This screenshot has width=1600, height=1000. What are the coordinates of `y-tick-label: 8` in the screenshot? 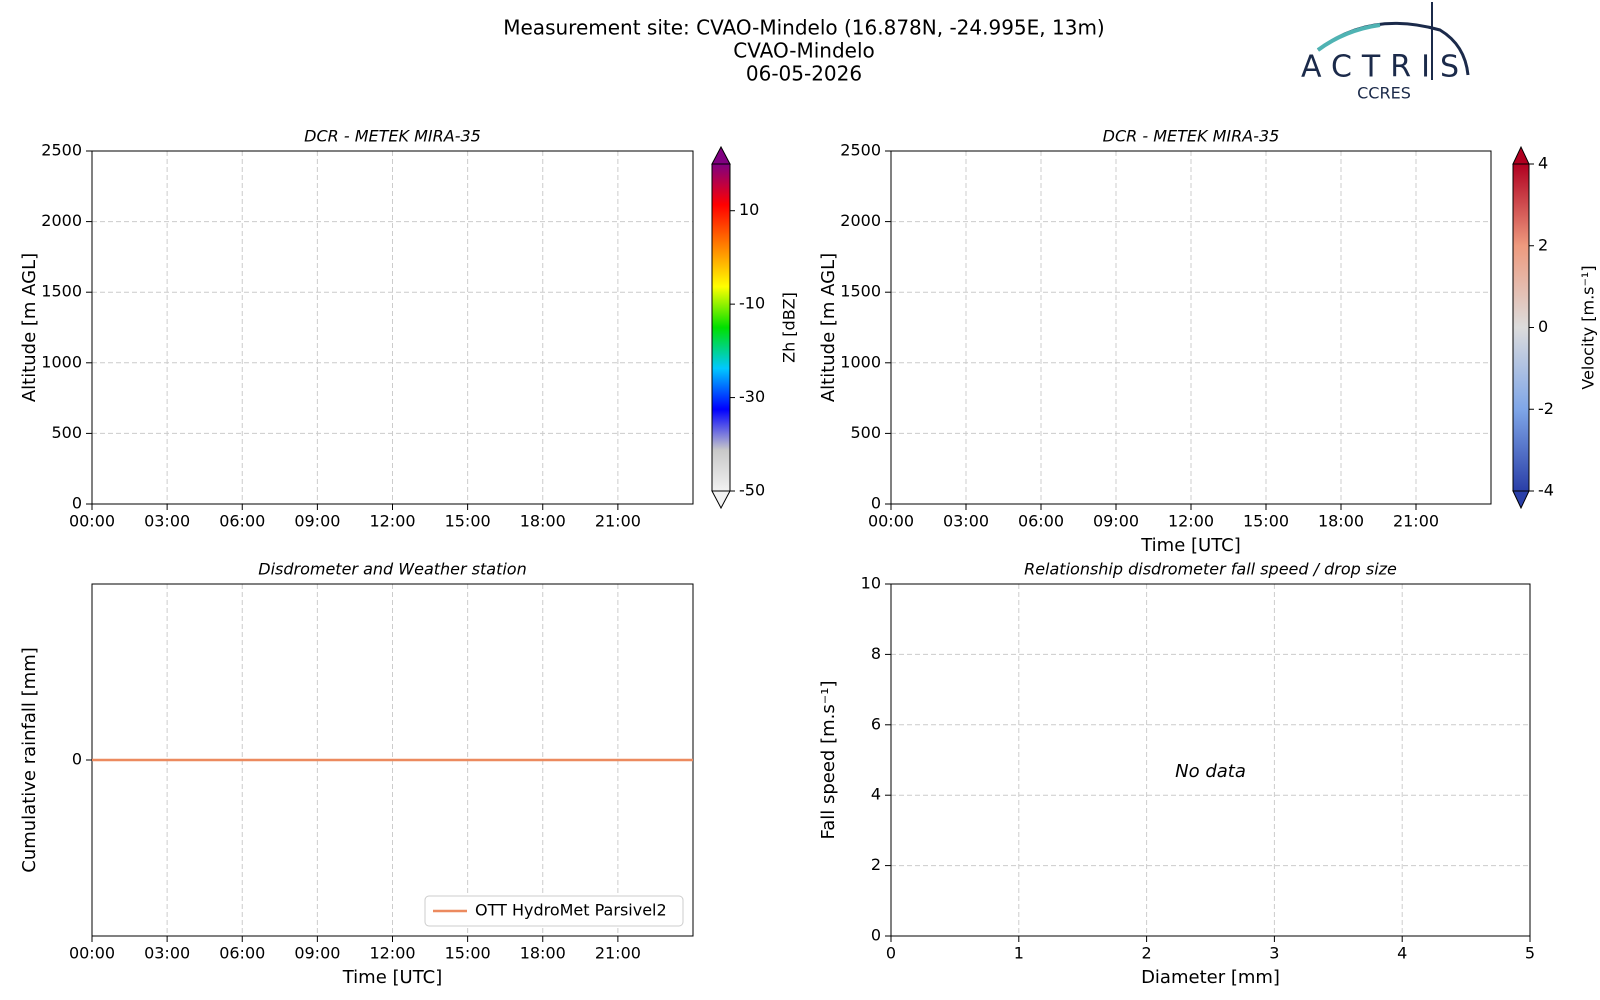 It's located at (876, 653).